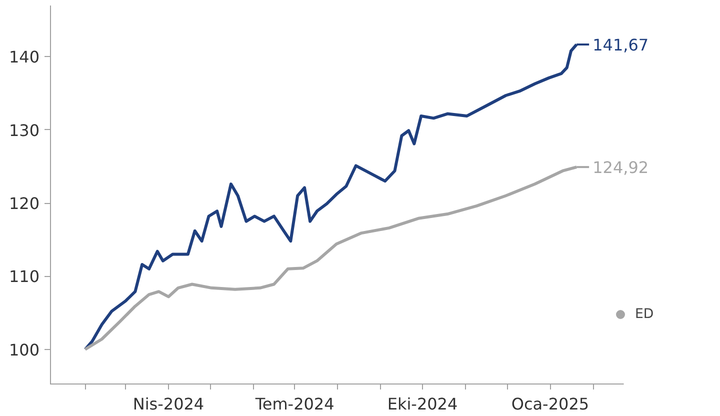  I want to click on y-tick-label: 140, so click(24, 57).